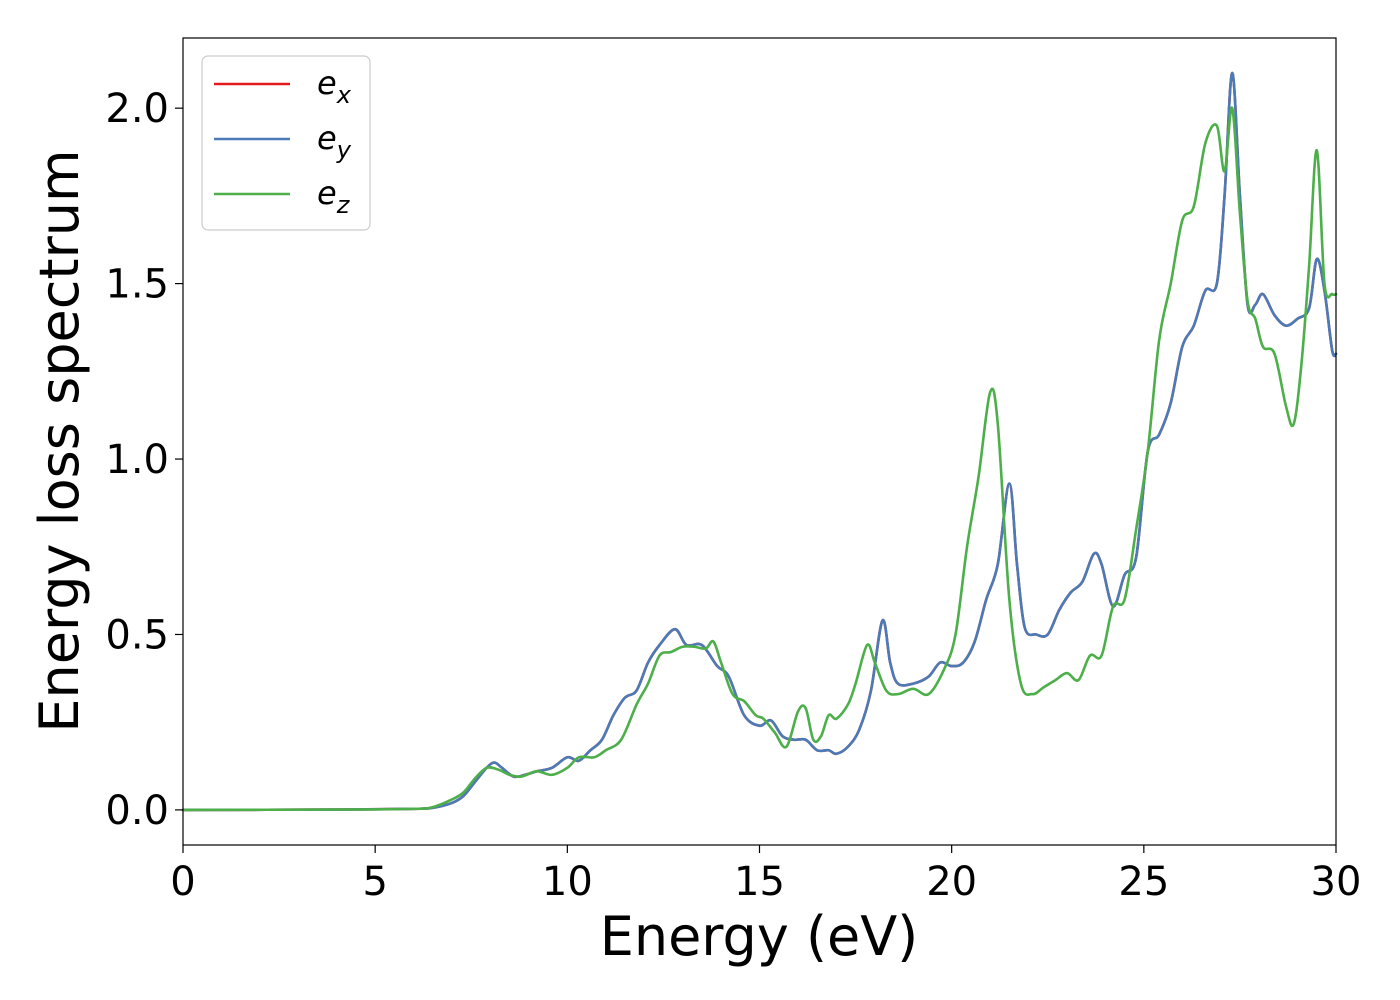 The height and width of the screenshot is (1000, 1400). What do you see at coordinates (283, 141) in the screenshot?
I see `legend-entries: ex ey ez` at bounding box center [283, 141].